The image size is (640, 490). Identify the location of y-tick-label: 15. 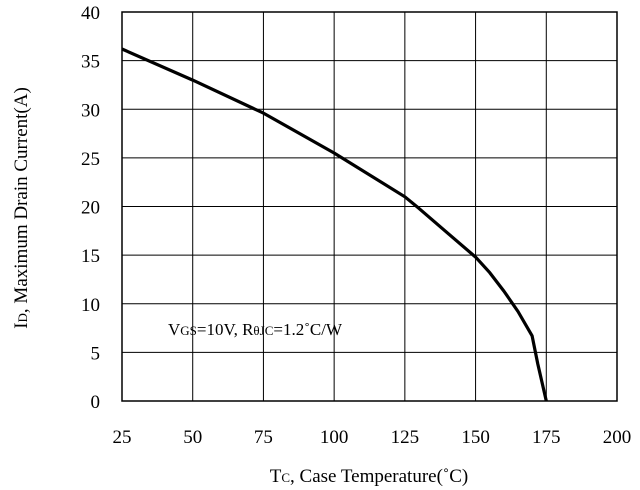
(90, 256).